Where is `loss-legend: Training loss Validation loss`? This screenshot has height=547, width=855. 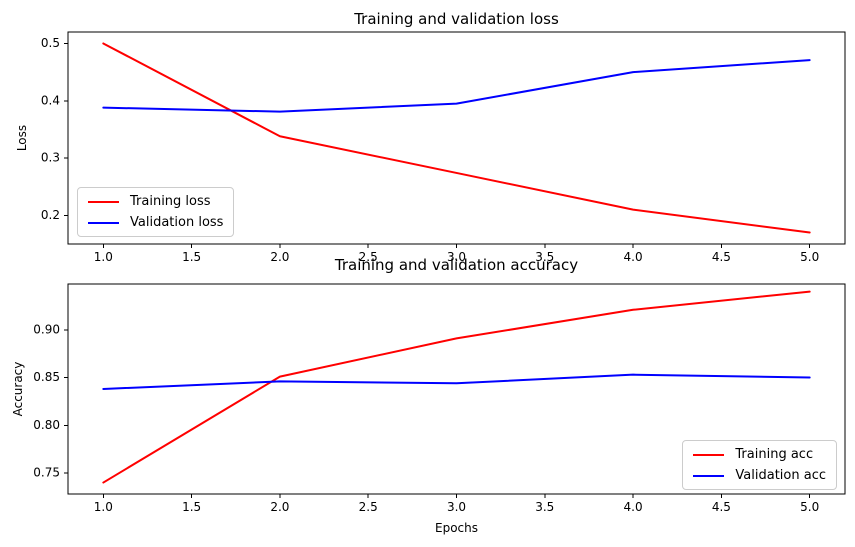 loss-legend: Training loss Validation loss is located at coordinates (156, 212).